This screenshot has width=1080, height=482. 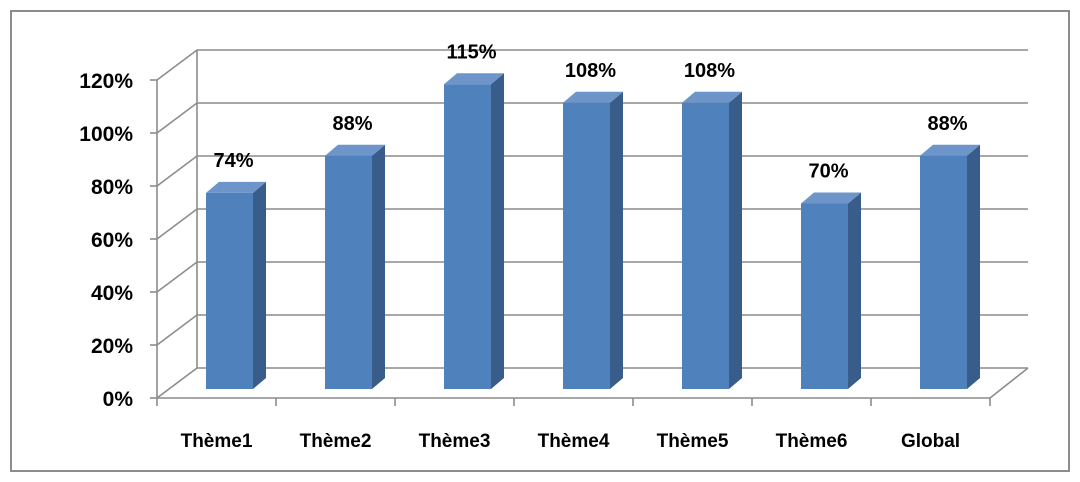 What do you see at coordinates (336, 441) in the screenshot?
I see `category-label: Thème2` at bounding box center [336, 441].